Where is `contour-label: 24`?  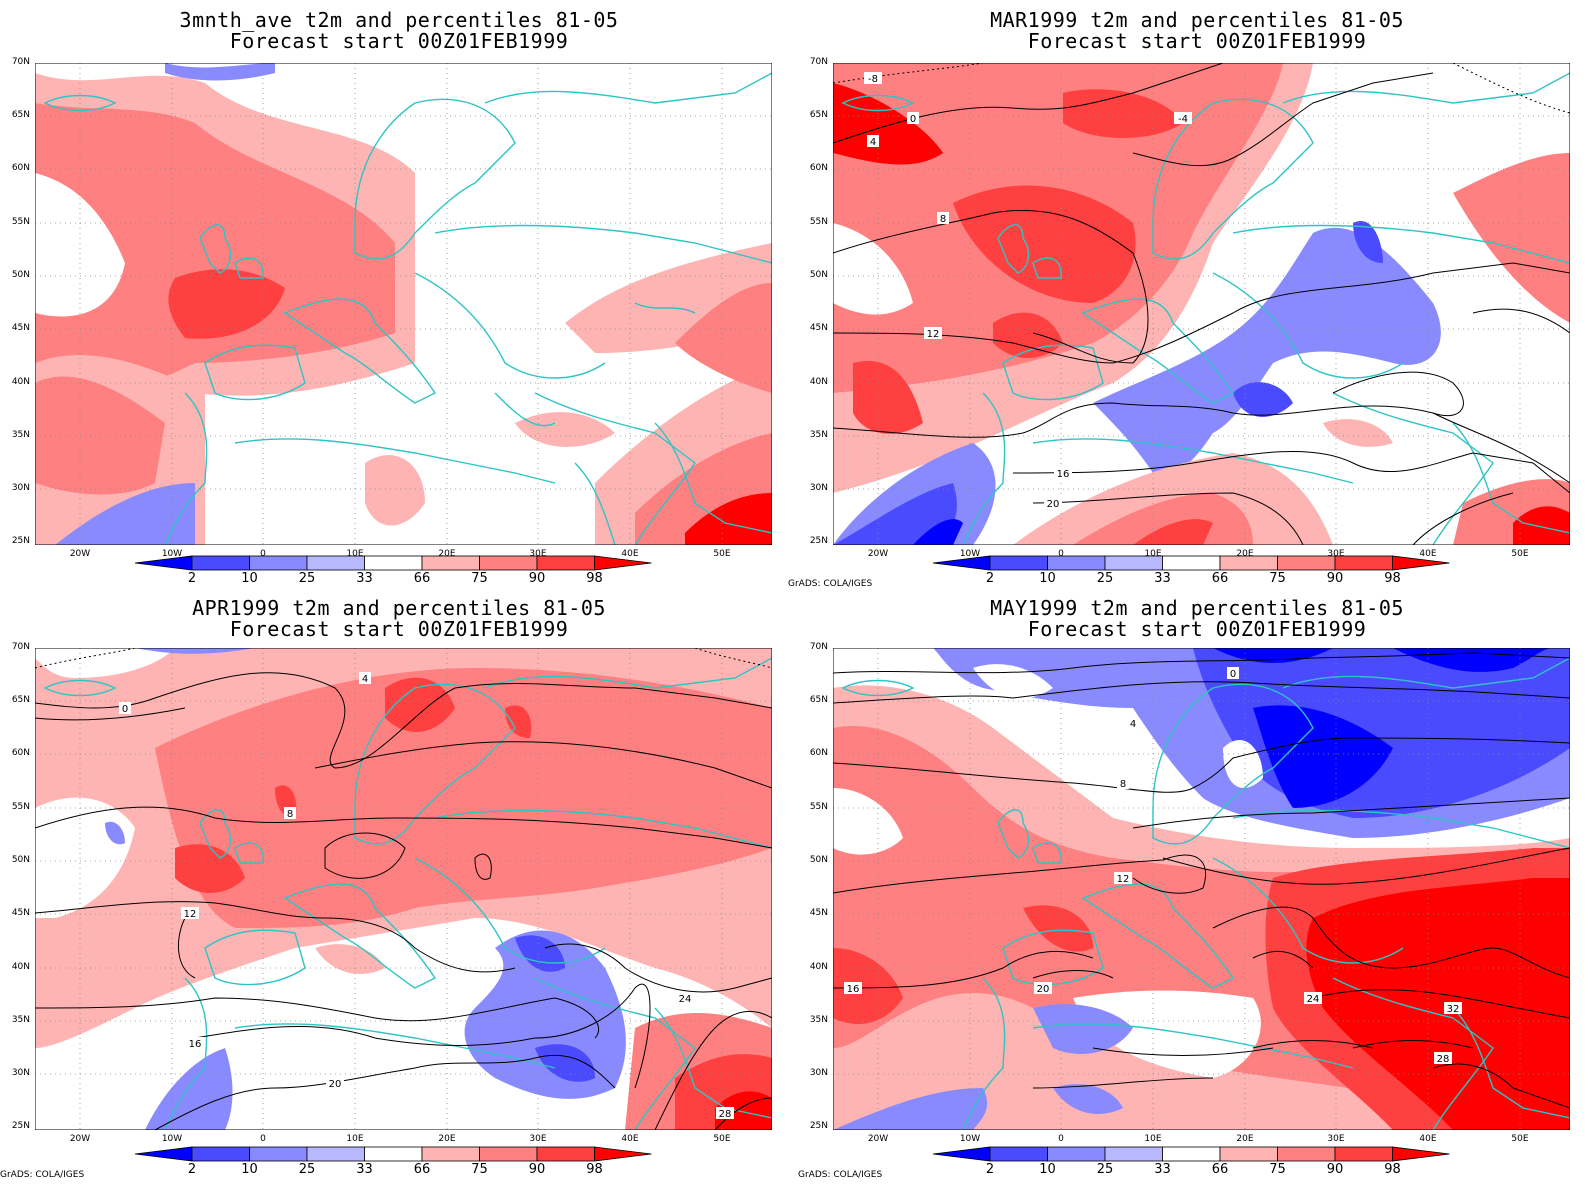 contour-label: 24 is located at coordinates (685, 998).